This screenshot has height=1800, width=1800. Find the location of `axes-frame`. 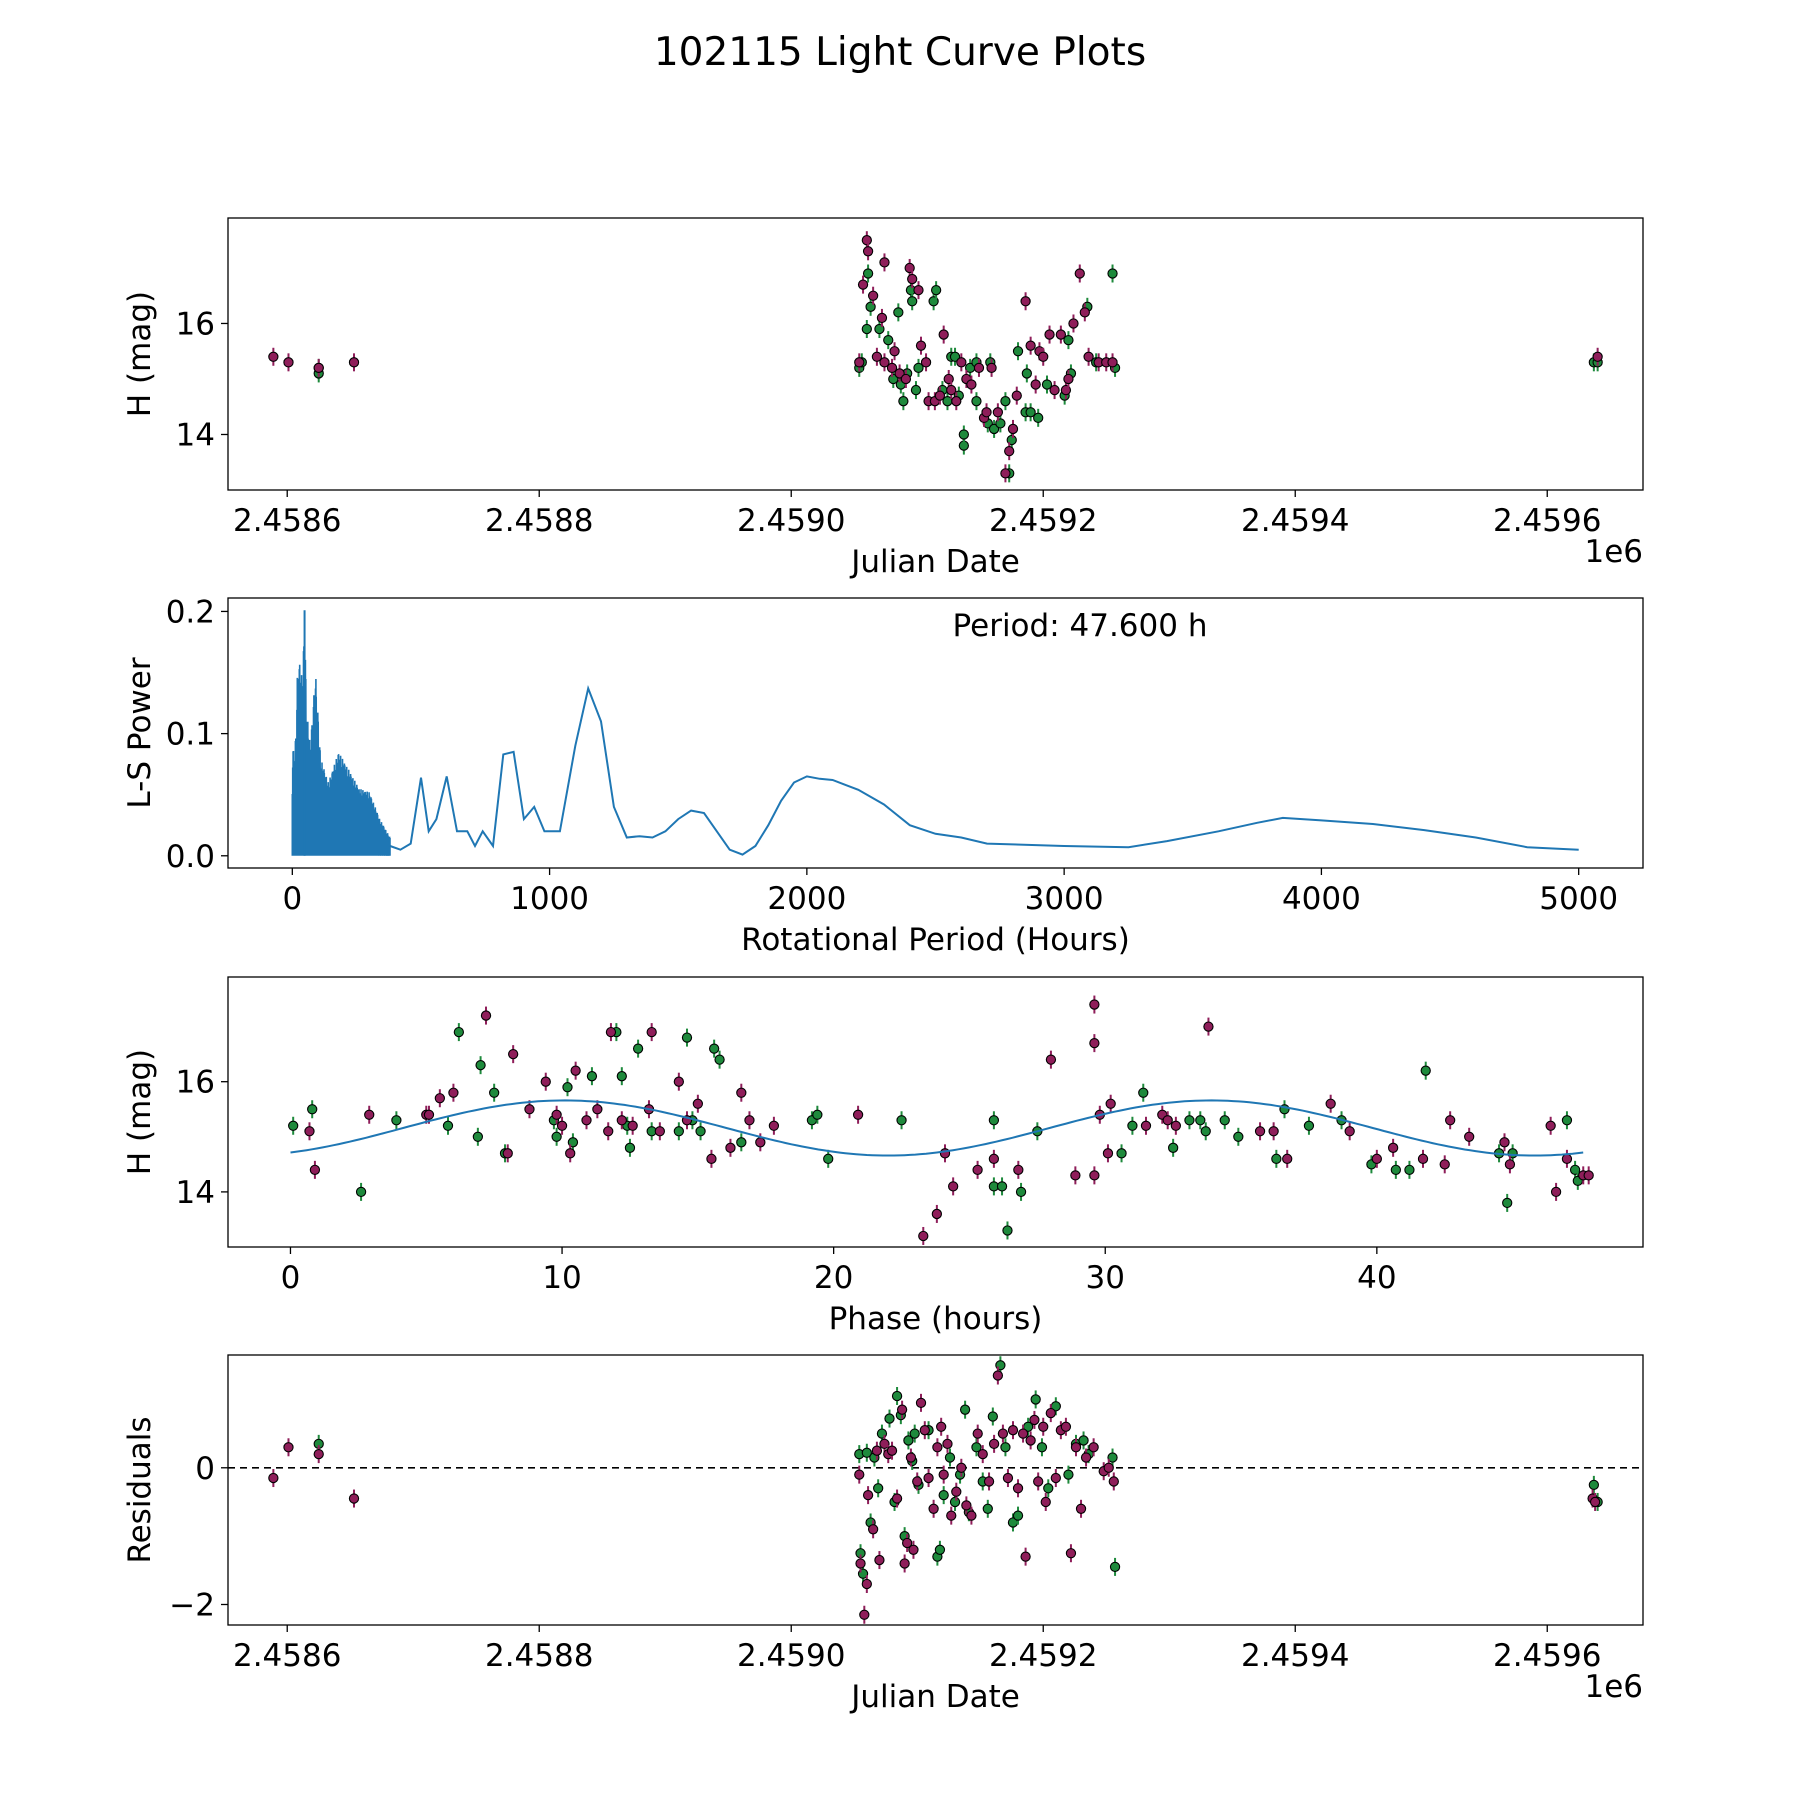

axes-frame is located at coordinates (935, 733).